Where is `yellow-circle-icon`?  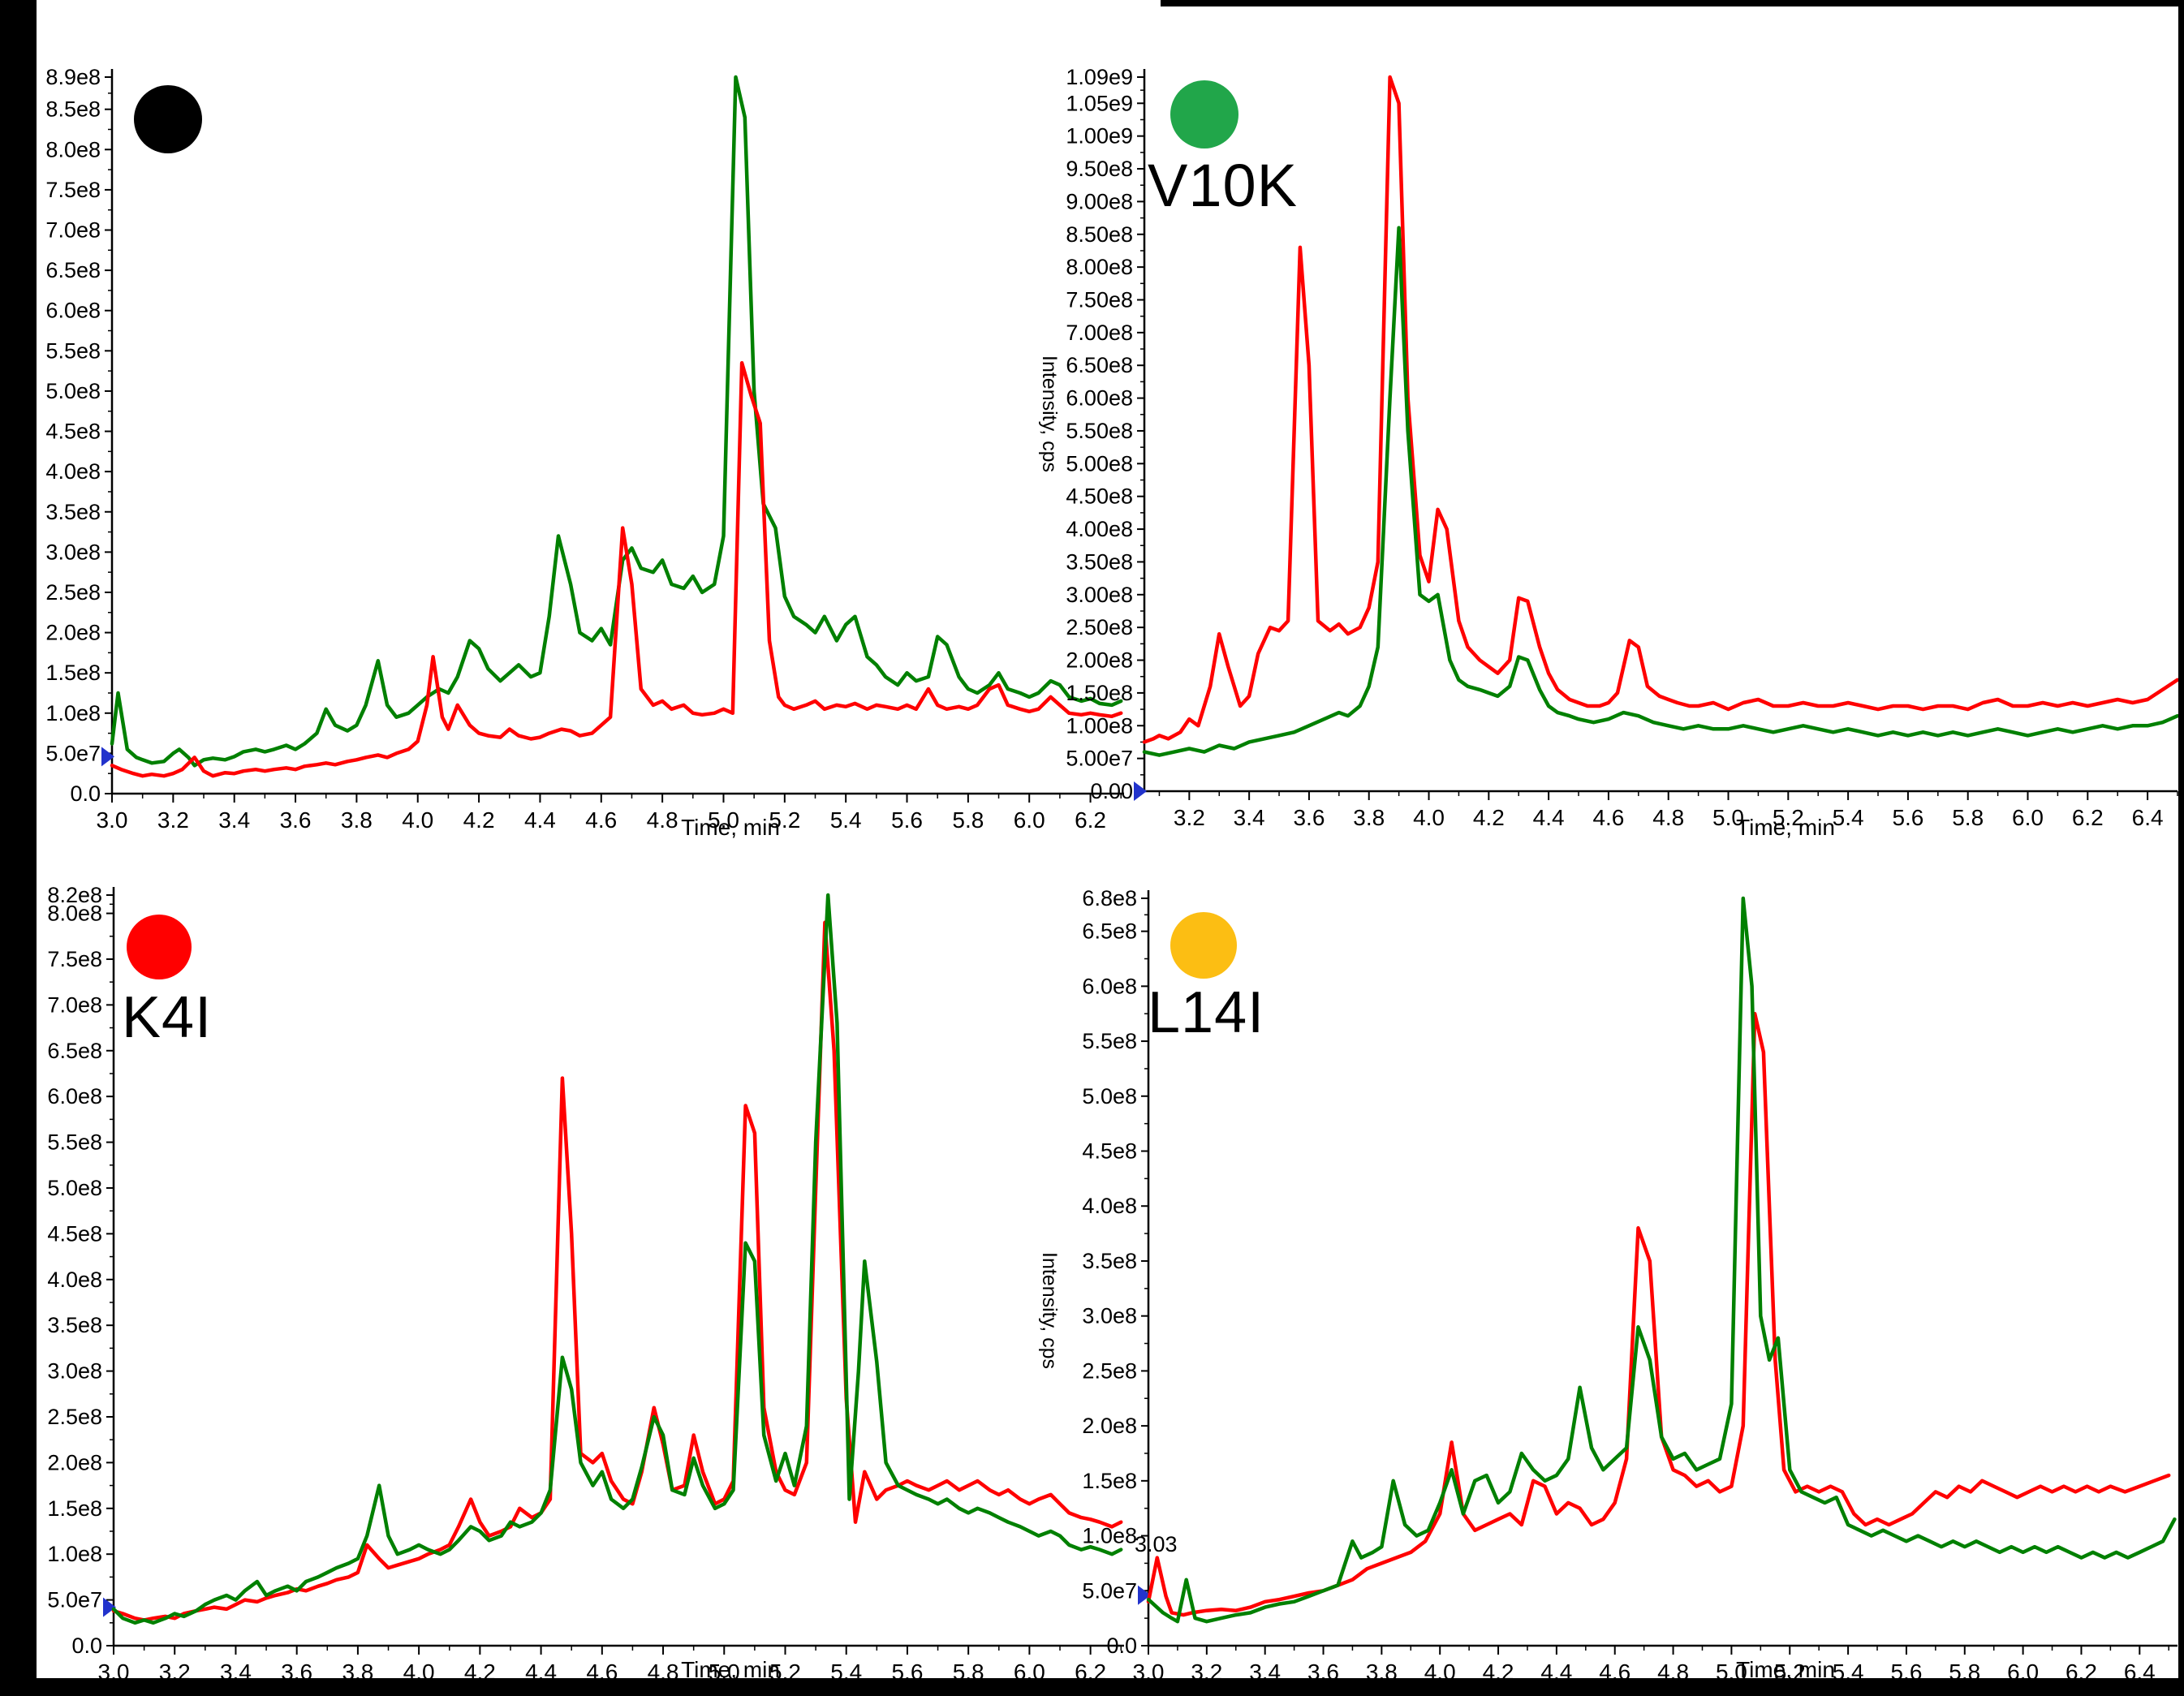
yellow-circle-icon is located at coordinates (1204, 945).